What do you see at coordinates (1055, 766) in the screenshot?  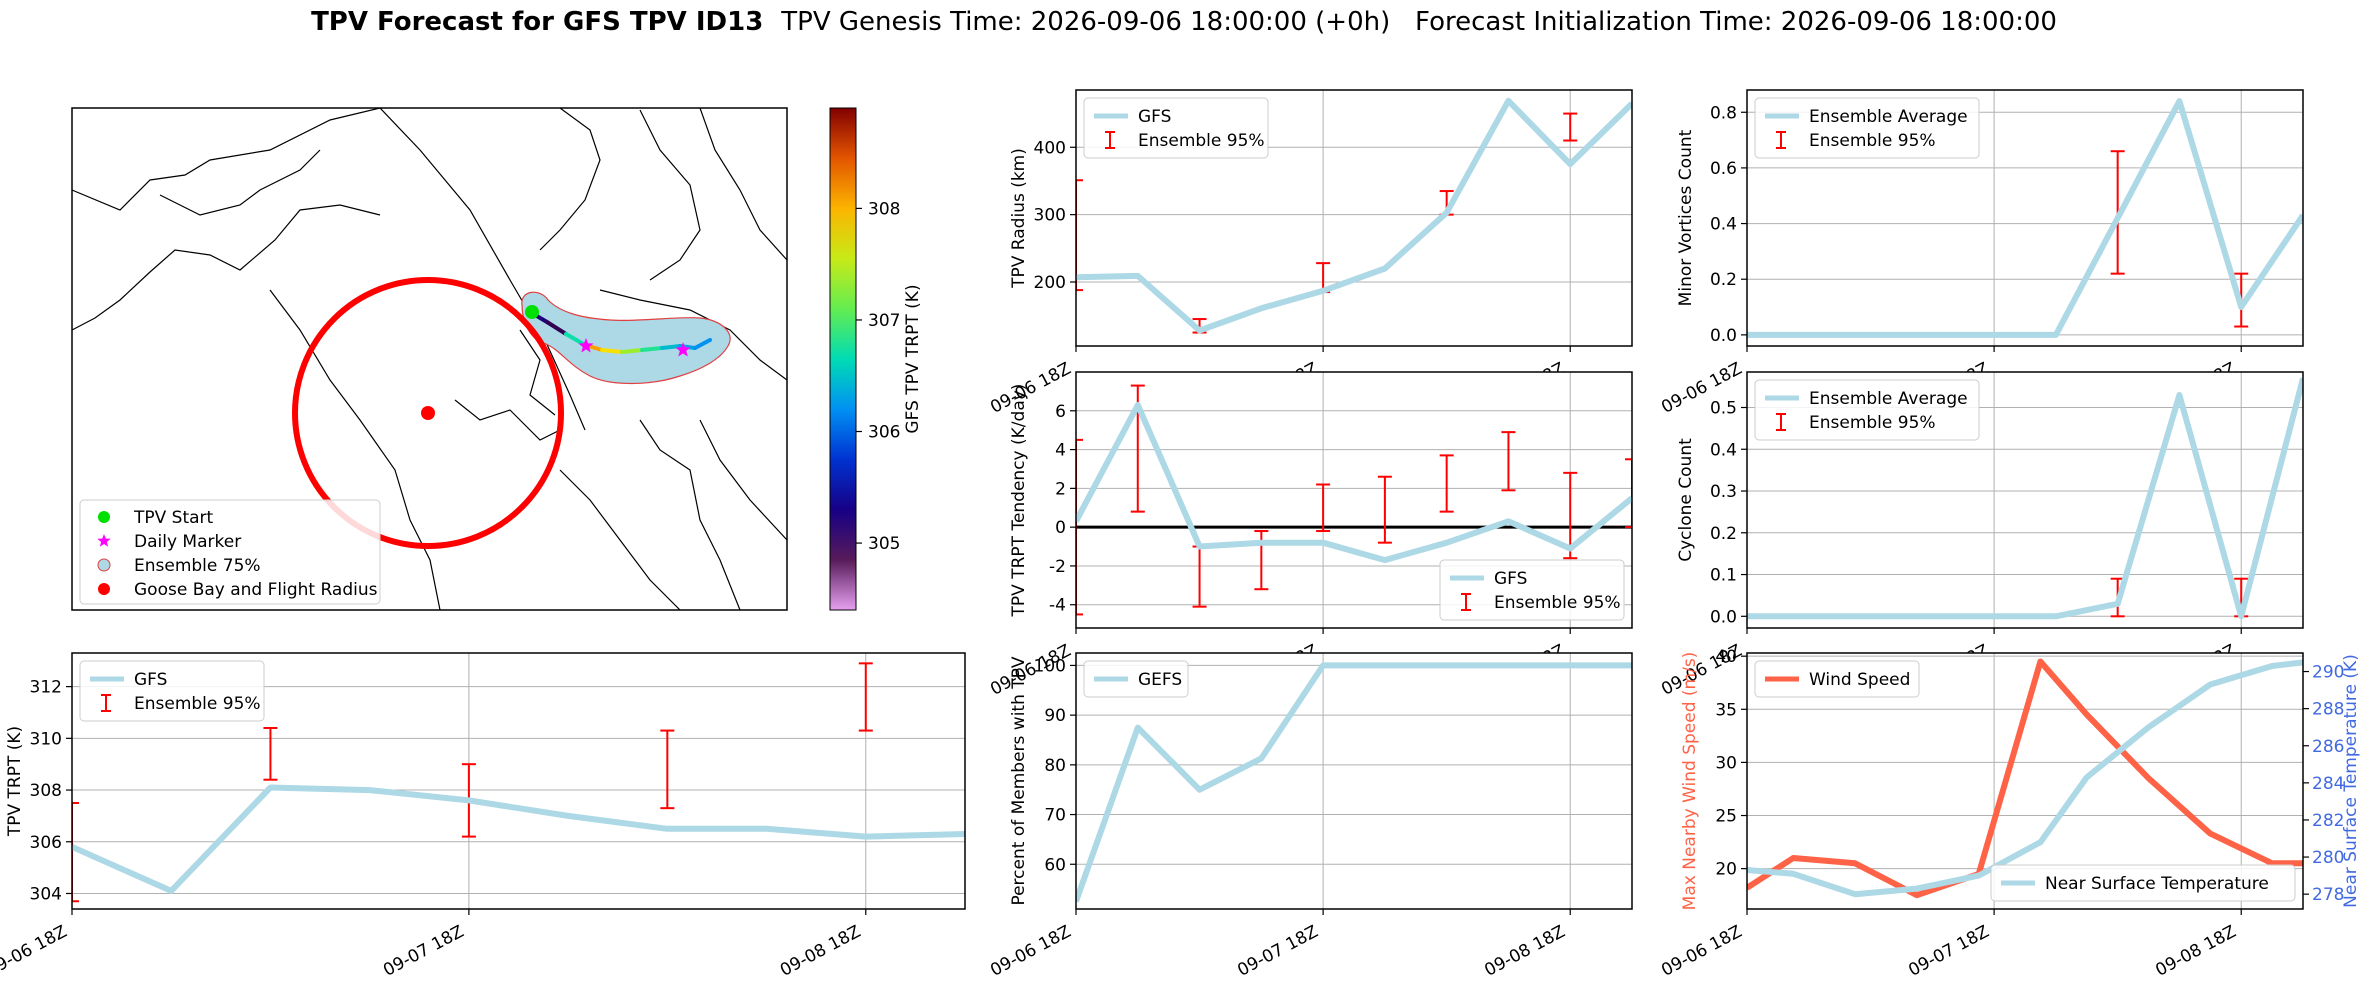 I see `y-tick-label: 80` at bounding box center [1055, 766].